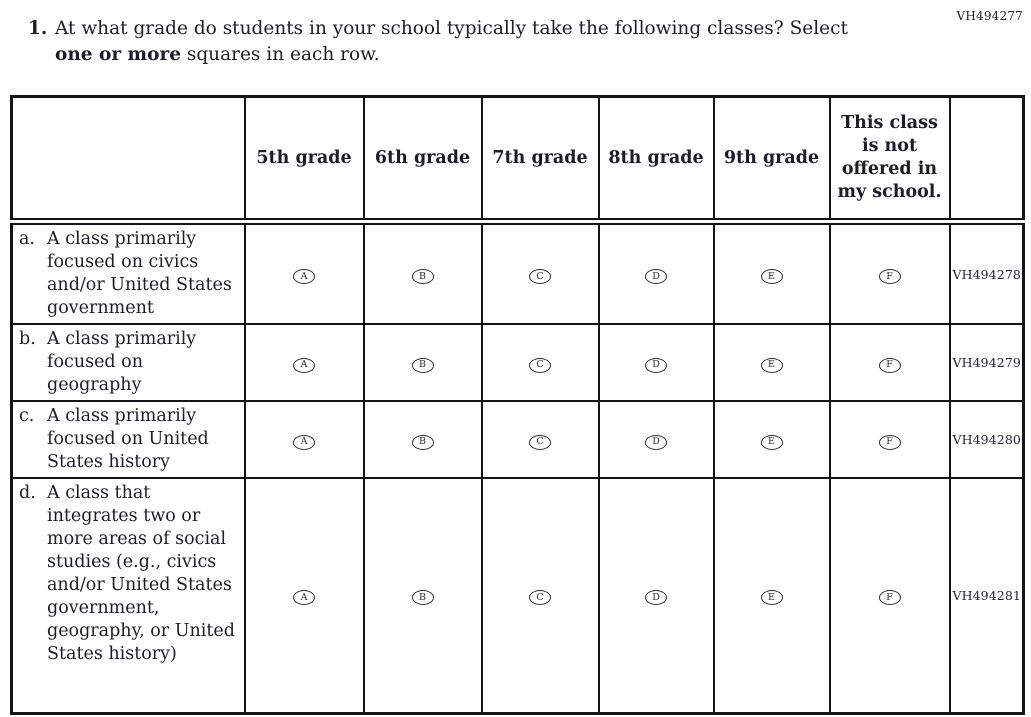  I want to click on header-5th-grade: 5th grade, so click(304, 160).